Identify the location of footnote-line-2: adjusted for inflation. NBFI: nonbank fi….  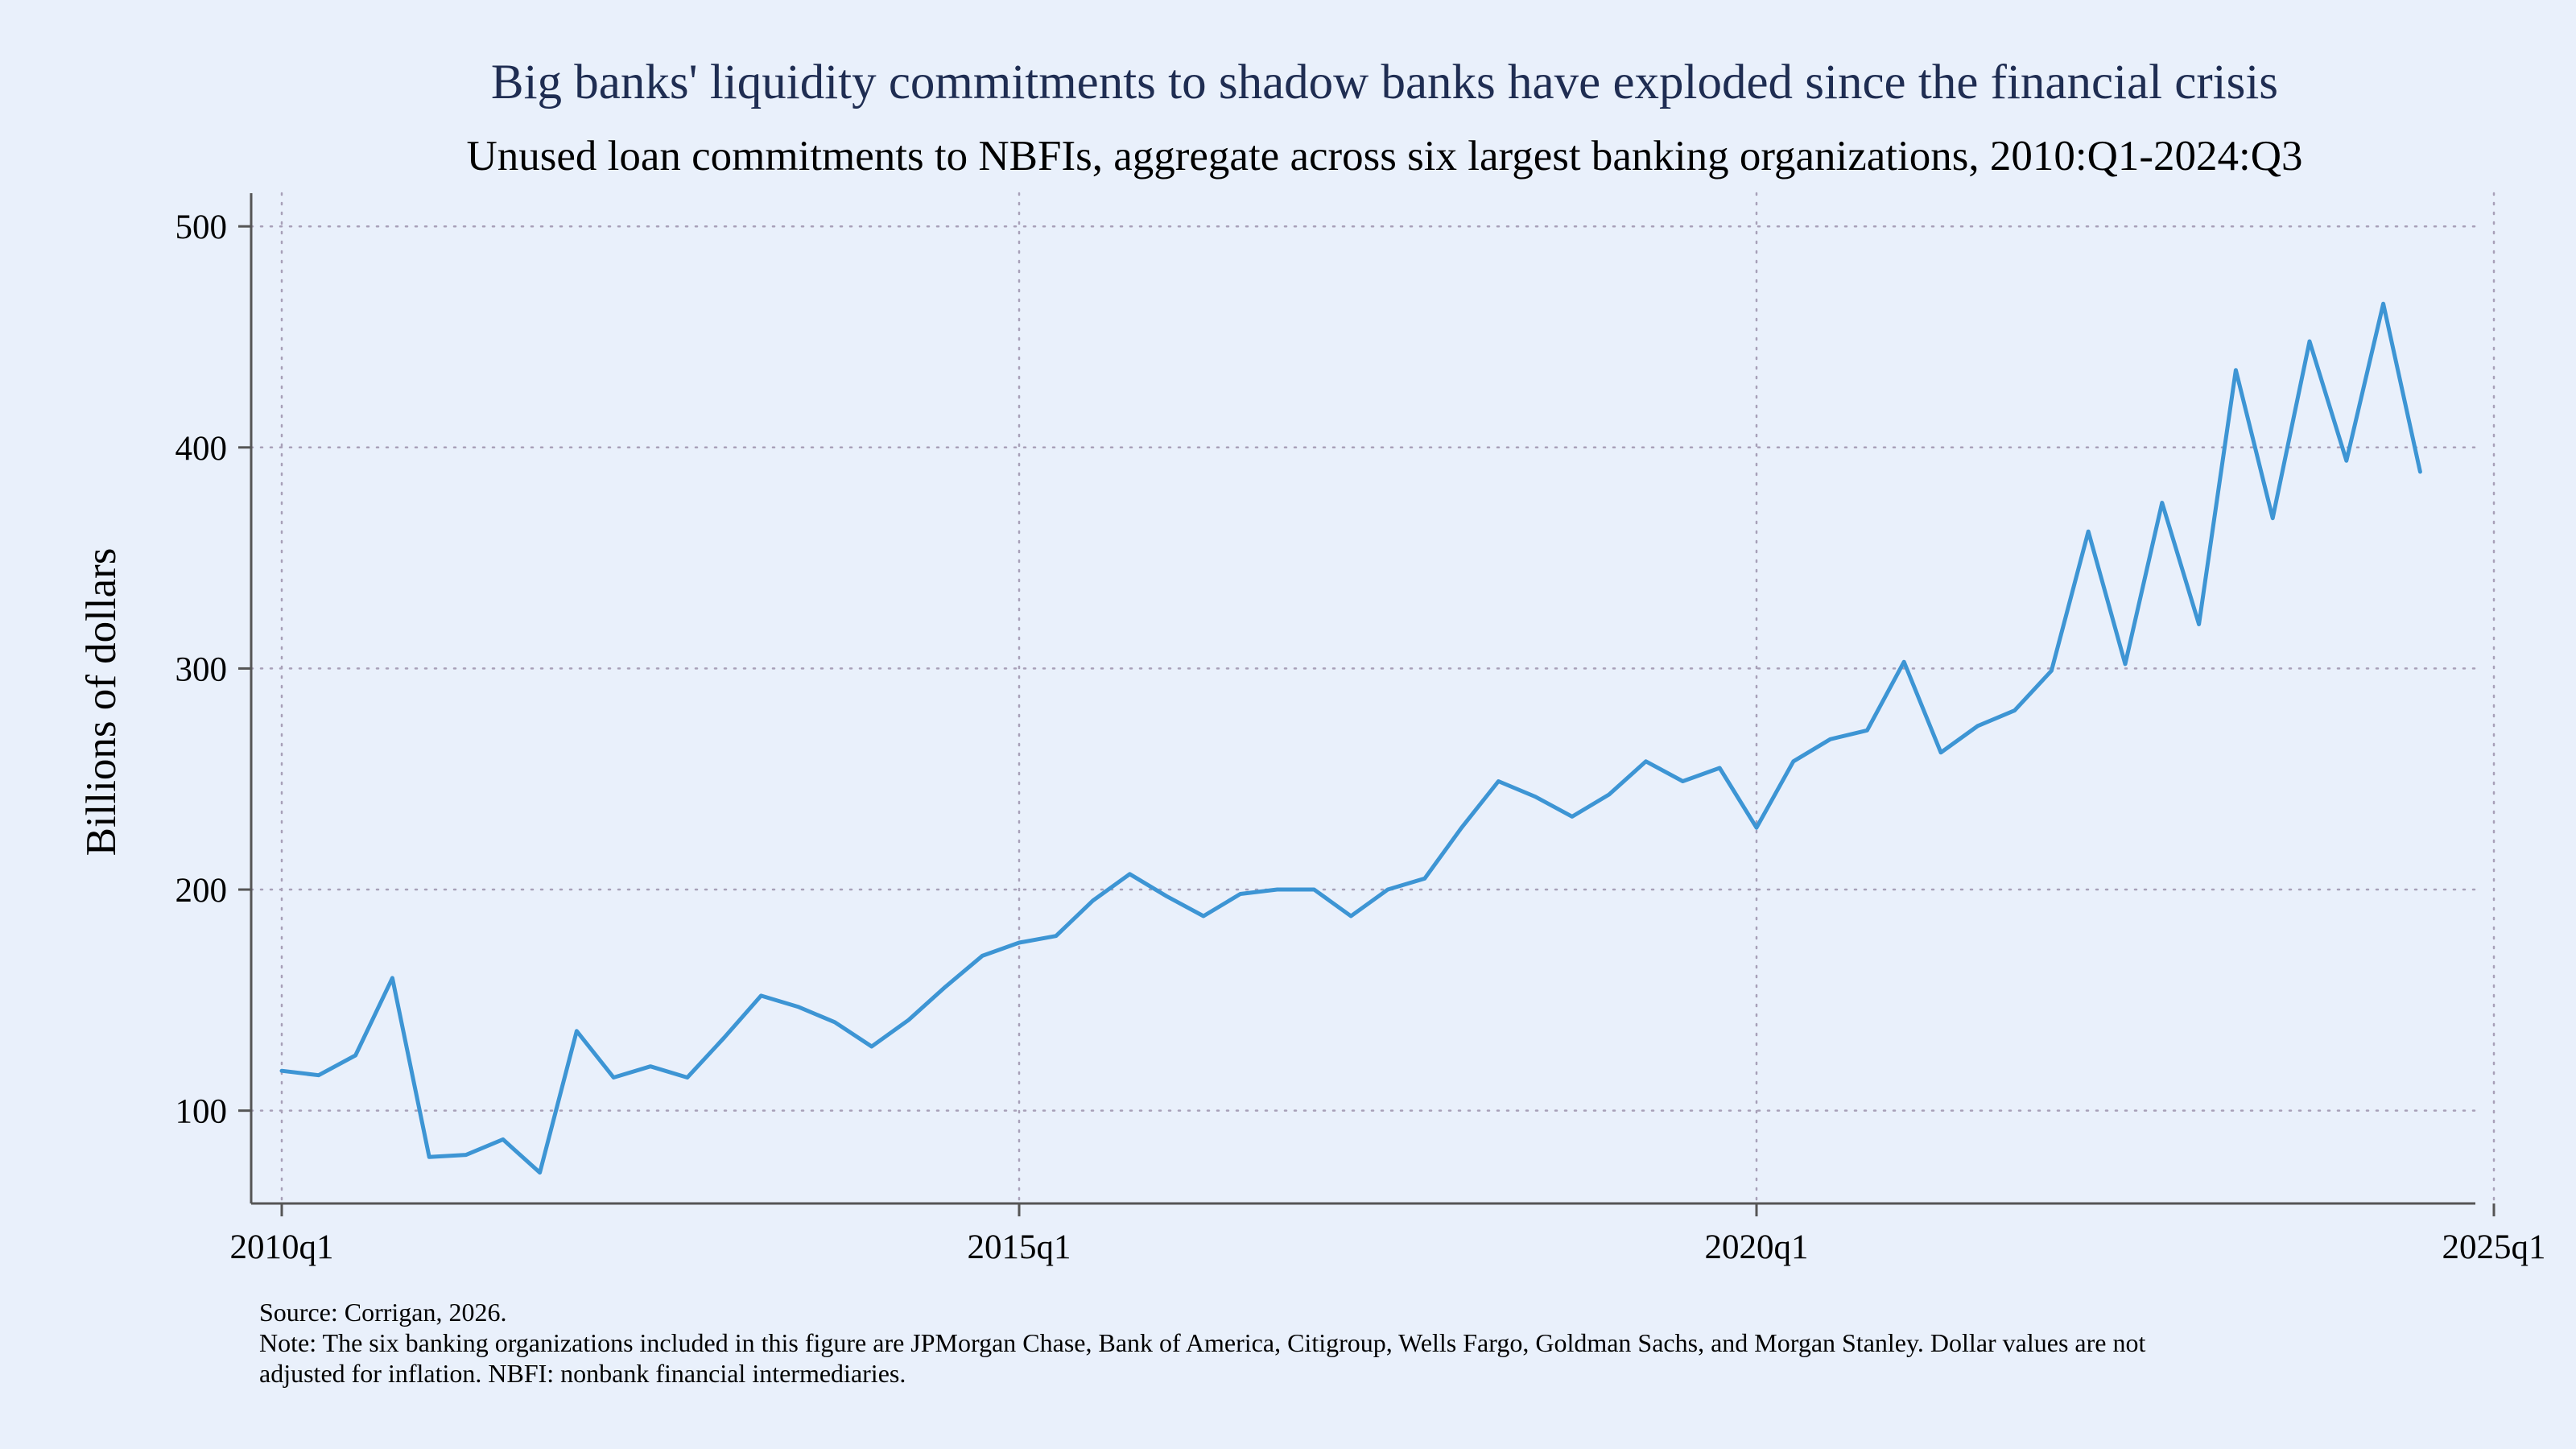
(582, 1373).